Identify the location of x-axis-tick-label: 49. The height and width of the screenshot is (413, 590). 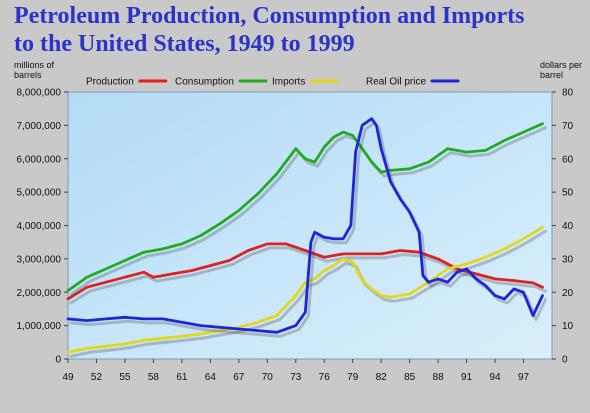
(68, 377).